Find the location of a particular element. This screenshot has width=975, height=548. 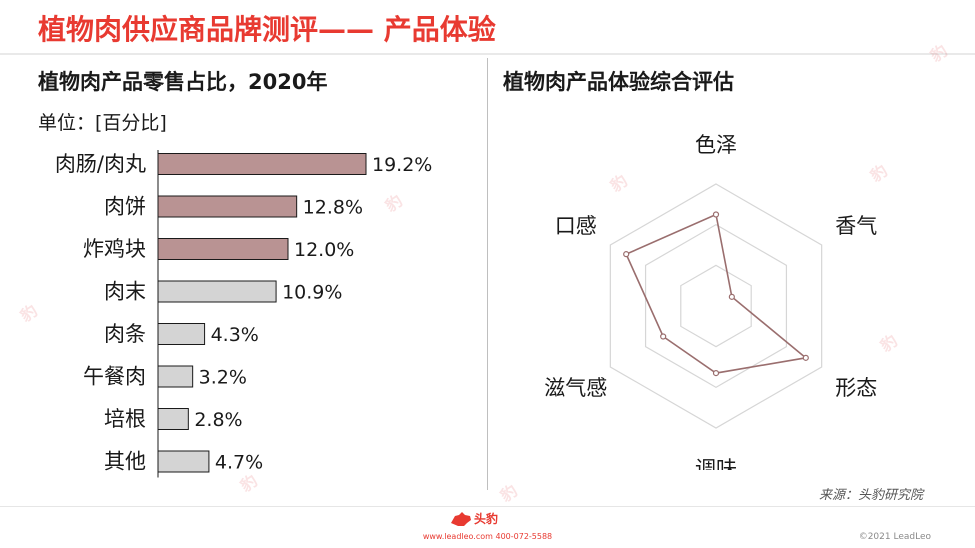

bar-category-label: 肉饼 is located at coordinates (125, 207).